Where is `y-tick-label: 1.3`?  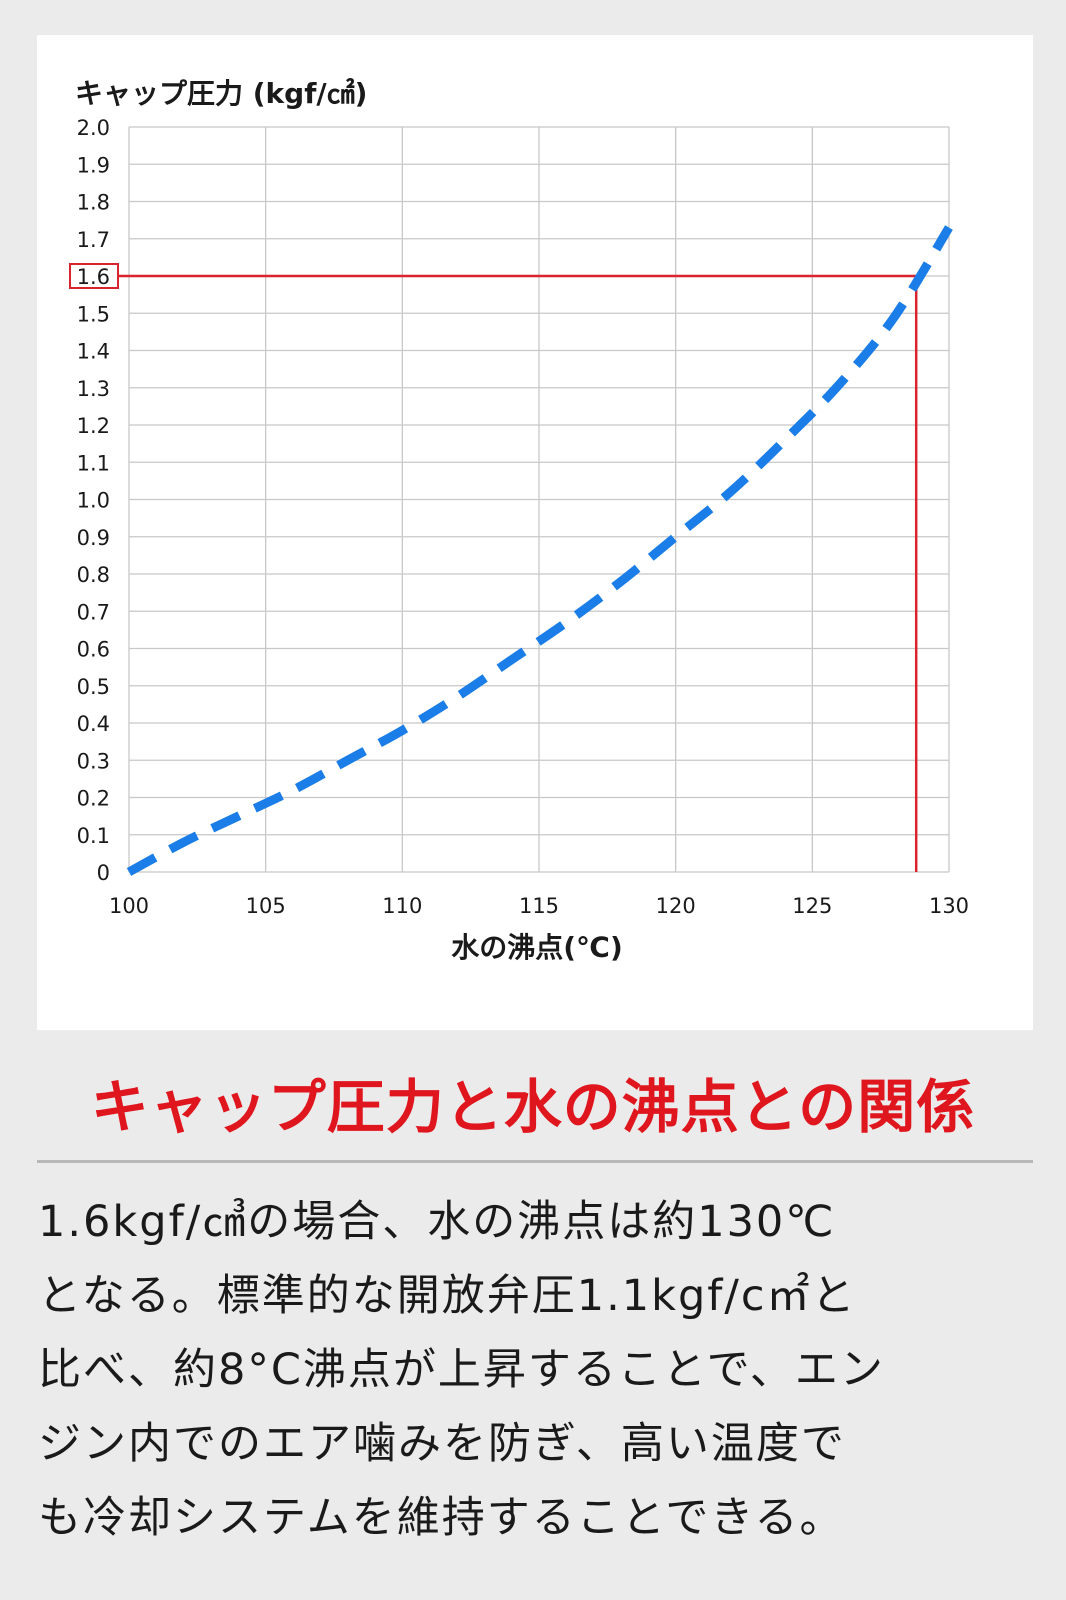 y-tick-label: 1.3 is located at coordinates (93, 389).